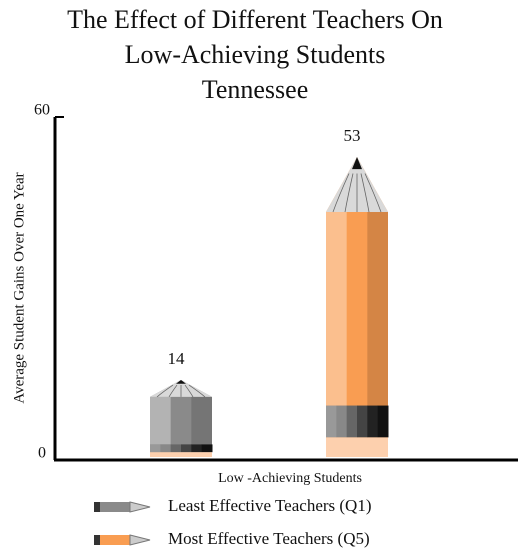 Image resolution: width=518 pixels, height=552 pixels. What do you see at coordinates (255, 89) in the screenshot?
I see `chart-subtitle: Tennessee` at bounding box center [255, 89].